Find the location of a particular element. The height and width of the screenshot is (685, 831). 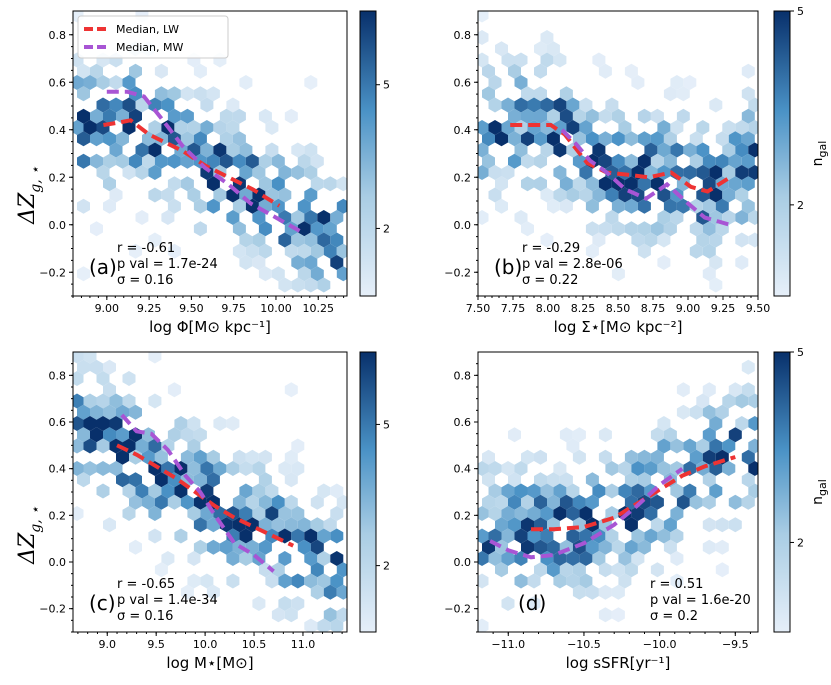

svg-text: ΔZg, ⋆ is located at coordinates (29, 195).